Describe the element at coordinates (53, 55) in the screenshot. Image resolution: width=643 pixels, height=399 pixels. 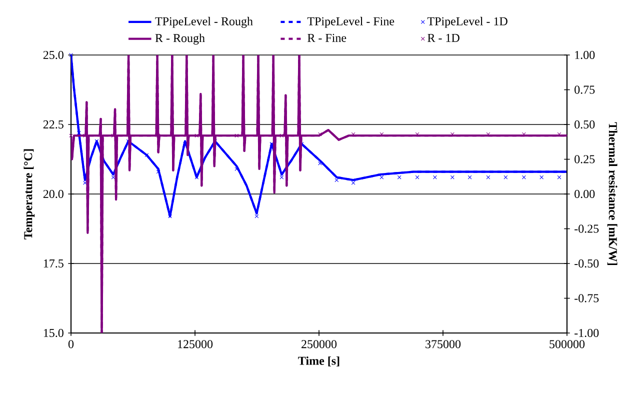
I see `y-tick-label: 25.0` at that location.